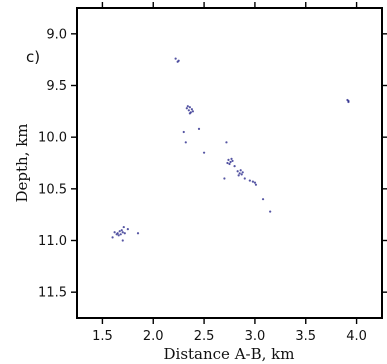  Describe the element at coordinates (356, 336) in the screenshot. I see `x-tick-label: 4.0` at that location.